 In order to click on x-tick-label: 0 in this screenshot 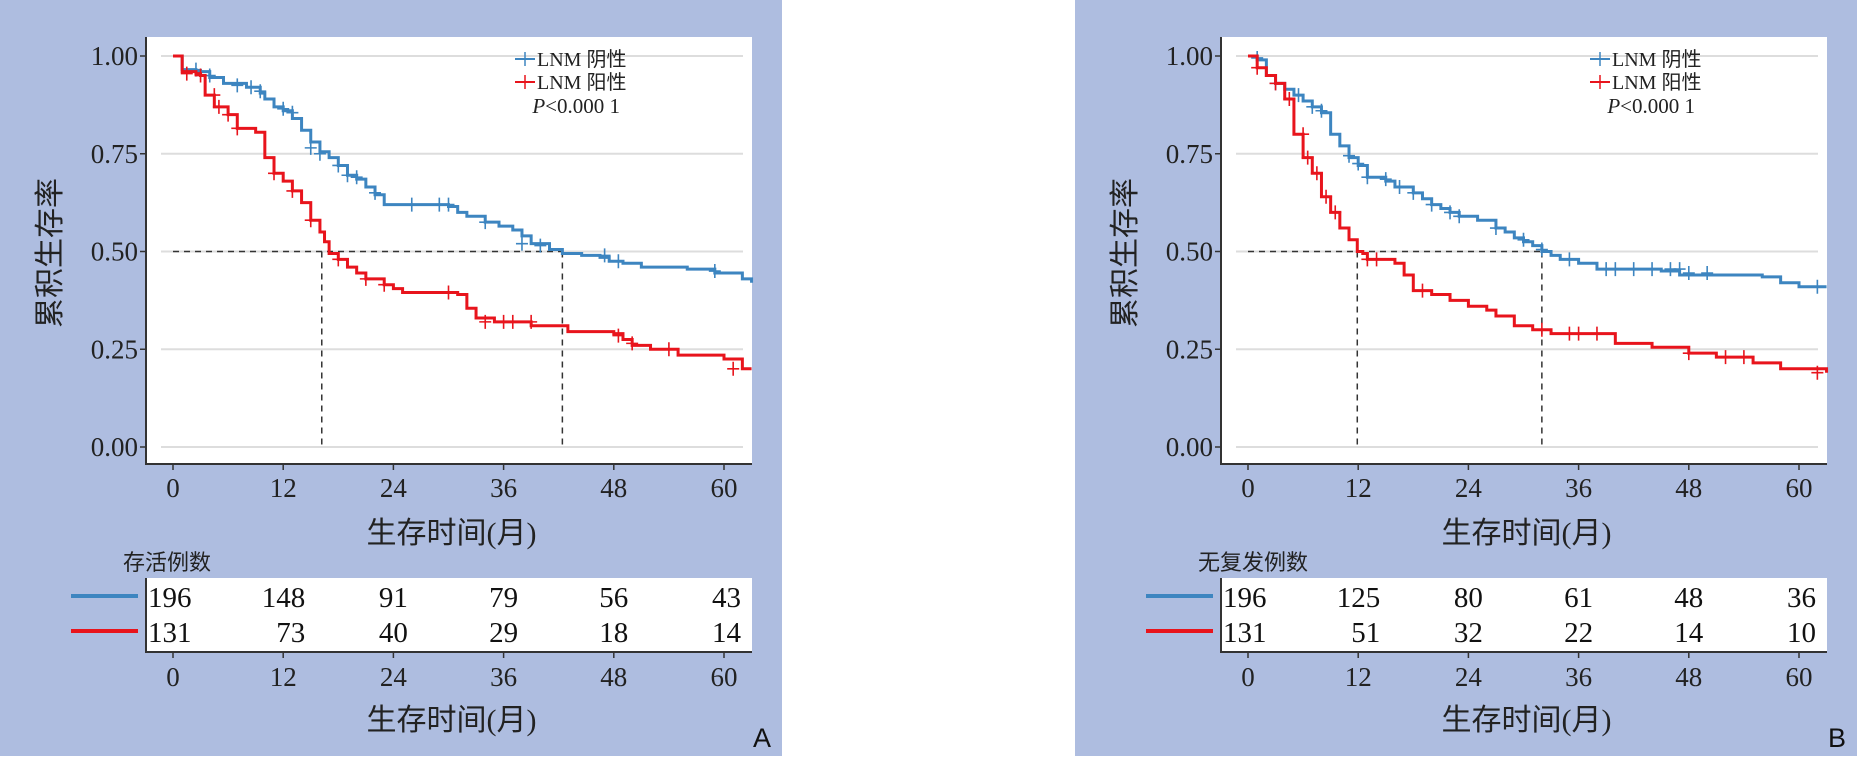, I will do `click(173, 488)`.